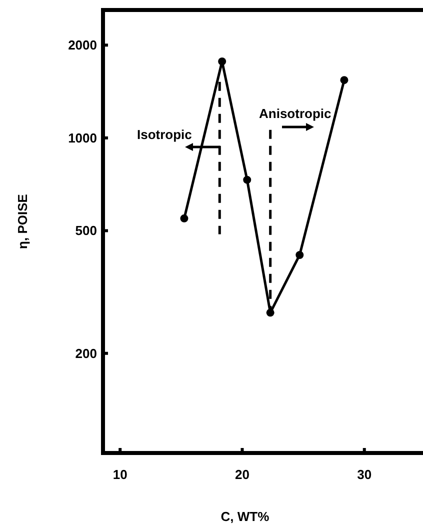 Image resolution: width=423 pixels, height=529 pixels. What do you see at coordinates (120, 474) in the screenshot?
I see `x-tick-label: 10` at bounding box center [120, 474].